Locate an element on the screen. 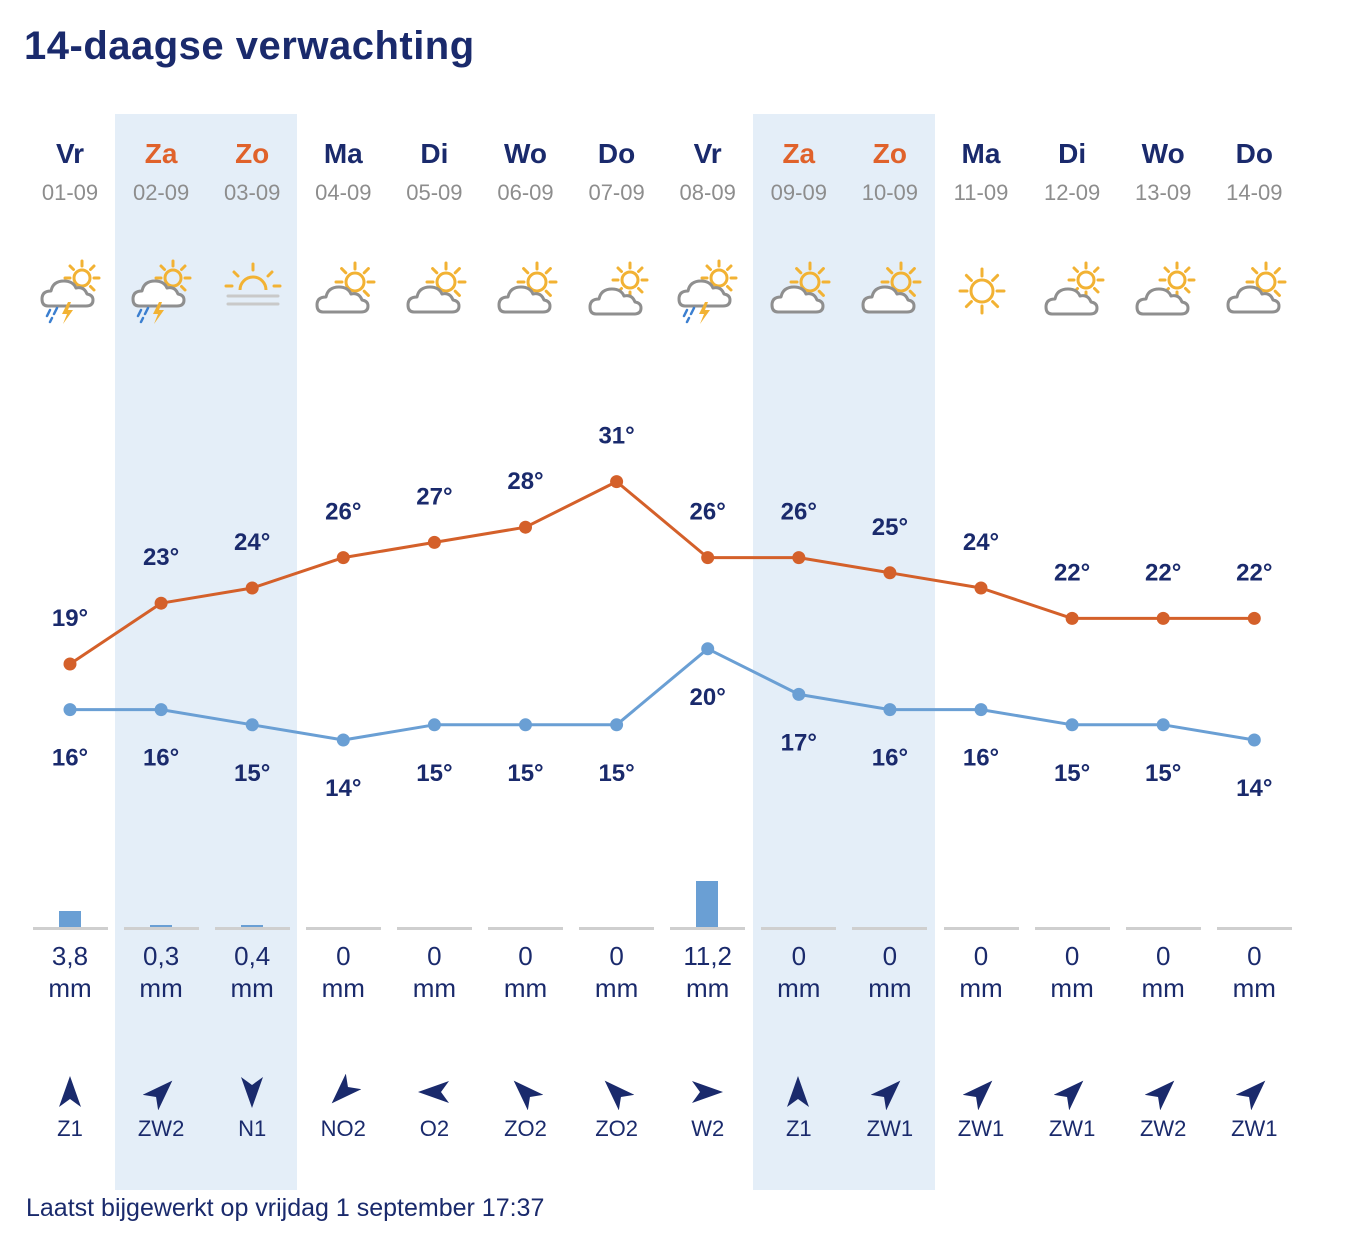  rain-amount: 11,2 is located at coordinates (708, 956).